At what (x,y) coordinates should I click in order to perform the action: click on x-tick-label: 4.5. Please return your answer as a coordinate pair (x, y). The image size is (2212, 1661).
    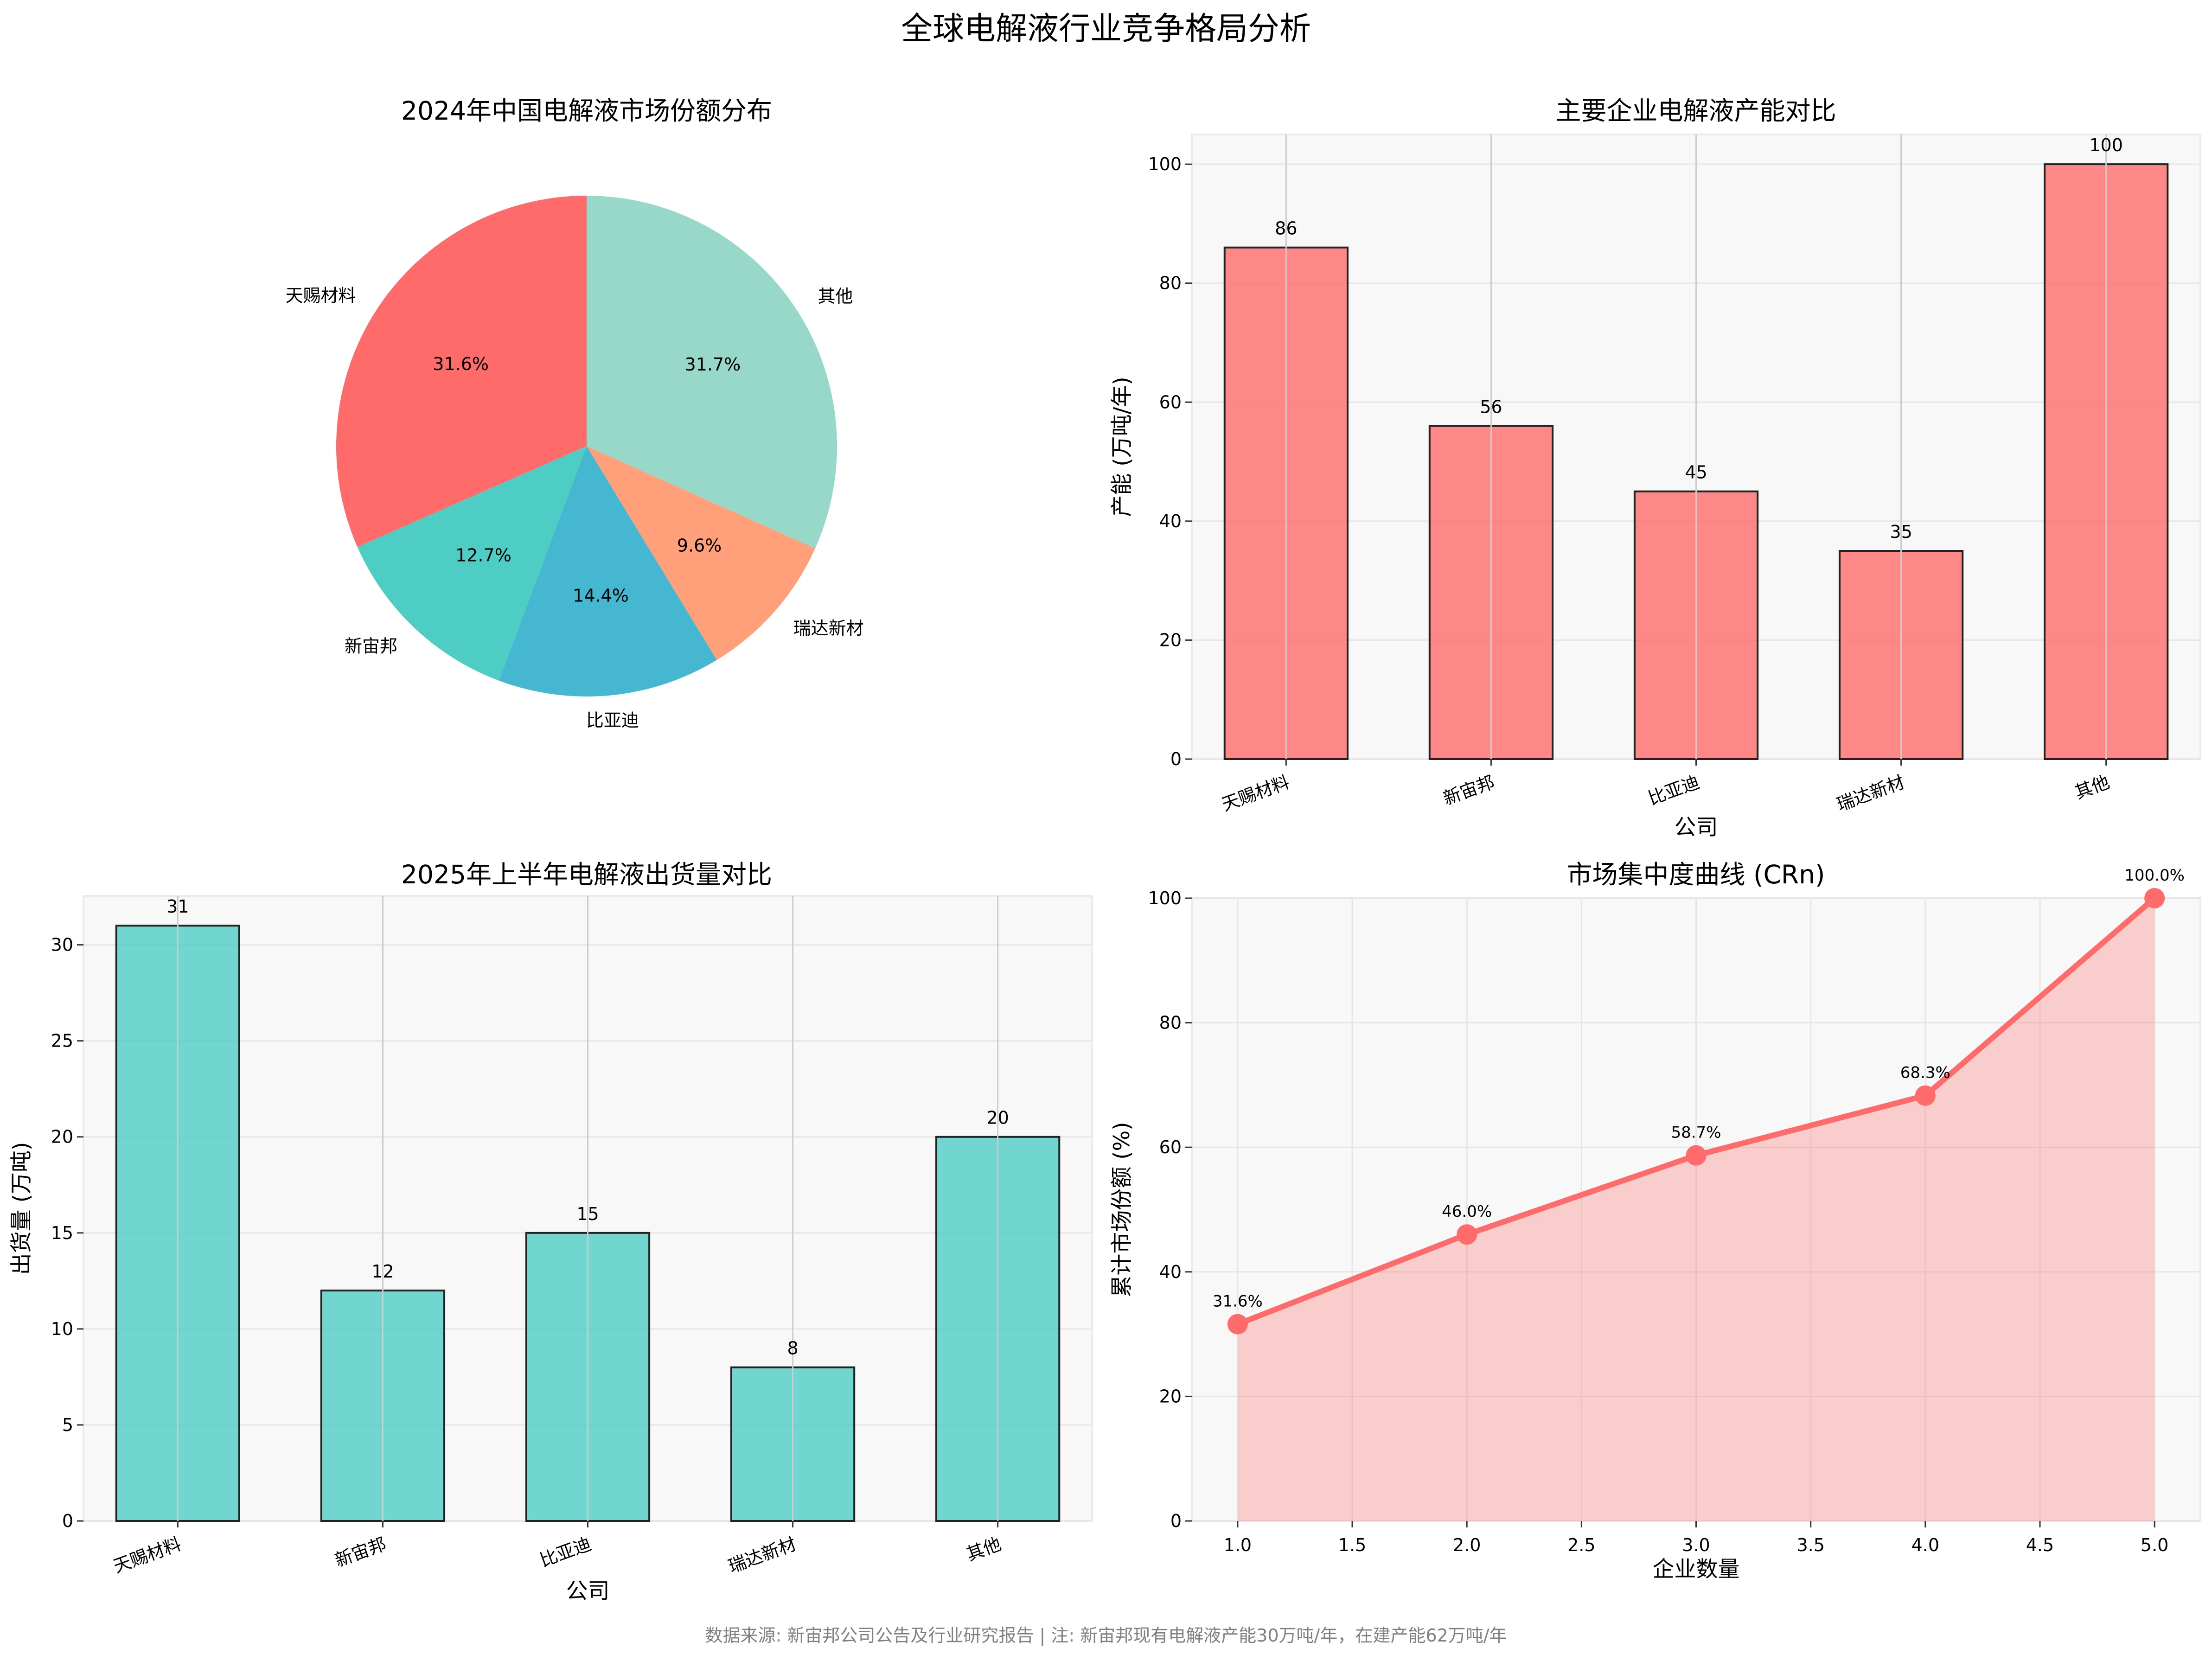
    Looking at the image, I should click on (2040, 1545).